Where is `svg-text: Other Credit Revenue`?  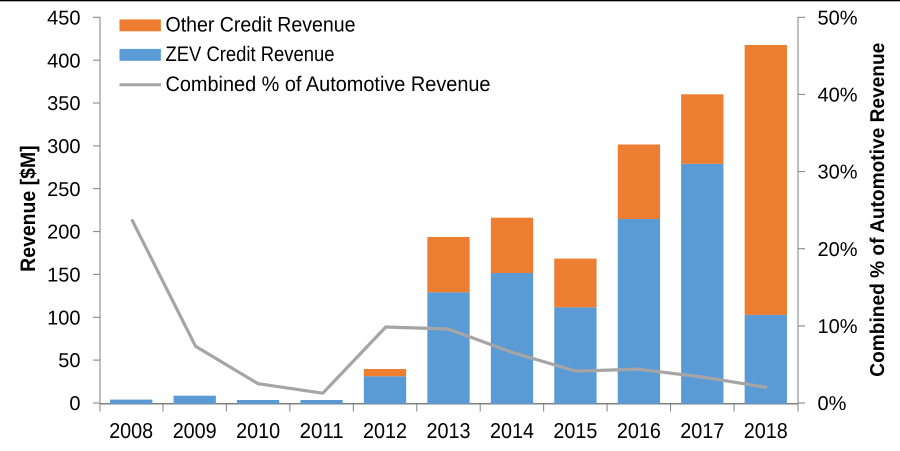
svg-text: Other Credit Revenue is located at coordinates (261, 25).